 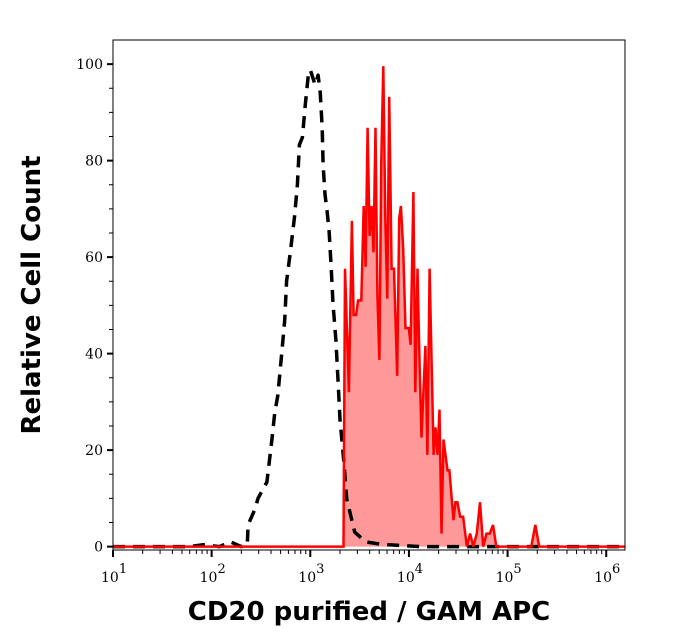 What do you see at coordinates (517, 569) in the screenshot?
I see `x-tick-exponent: 5` at bounding box center [517, 569].